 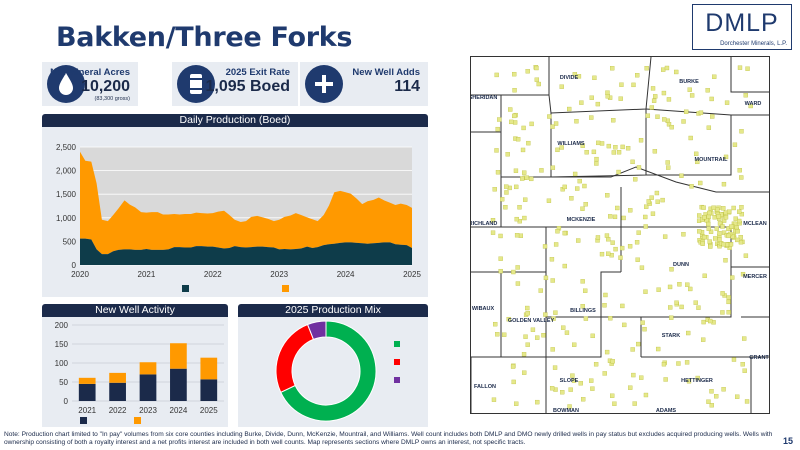 I want to click on production-mix-panel, so click(x=333, y=372).